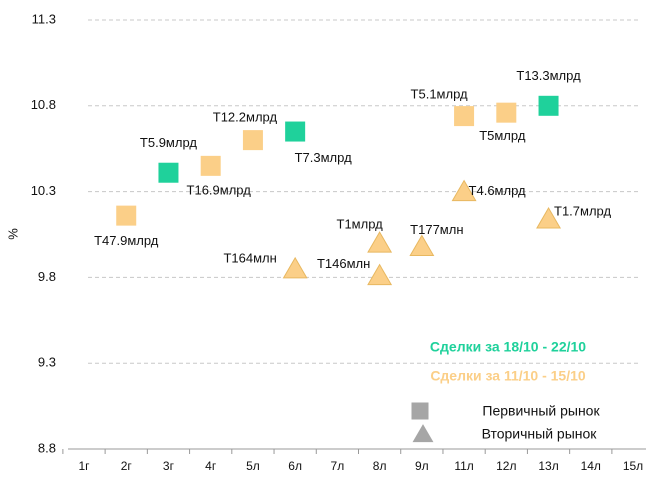 The image size is (652, 484). What do you see at coordinates (44, 18) in the screenshot?
I see `y-tick-label: 11.3` at bounding box center [44, 18].